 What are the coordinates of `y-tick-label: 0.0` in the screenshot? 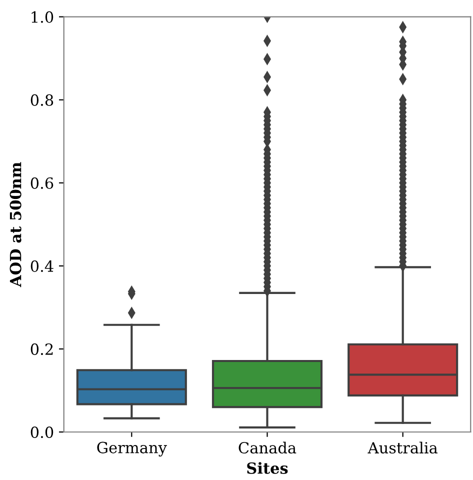 It's located at (42, 432).